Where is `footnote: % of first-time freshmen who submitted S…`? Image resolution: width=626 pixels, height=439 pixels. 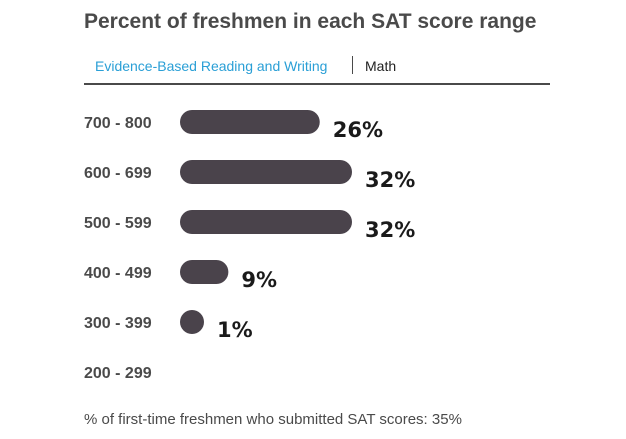
footnote: % of first-time freshmen who submitted S… is located at coordinates (273, 419).